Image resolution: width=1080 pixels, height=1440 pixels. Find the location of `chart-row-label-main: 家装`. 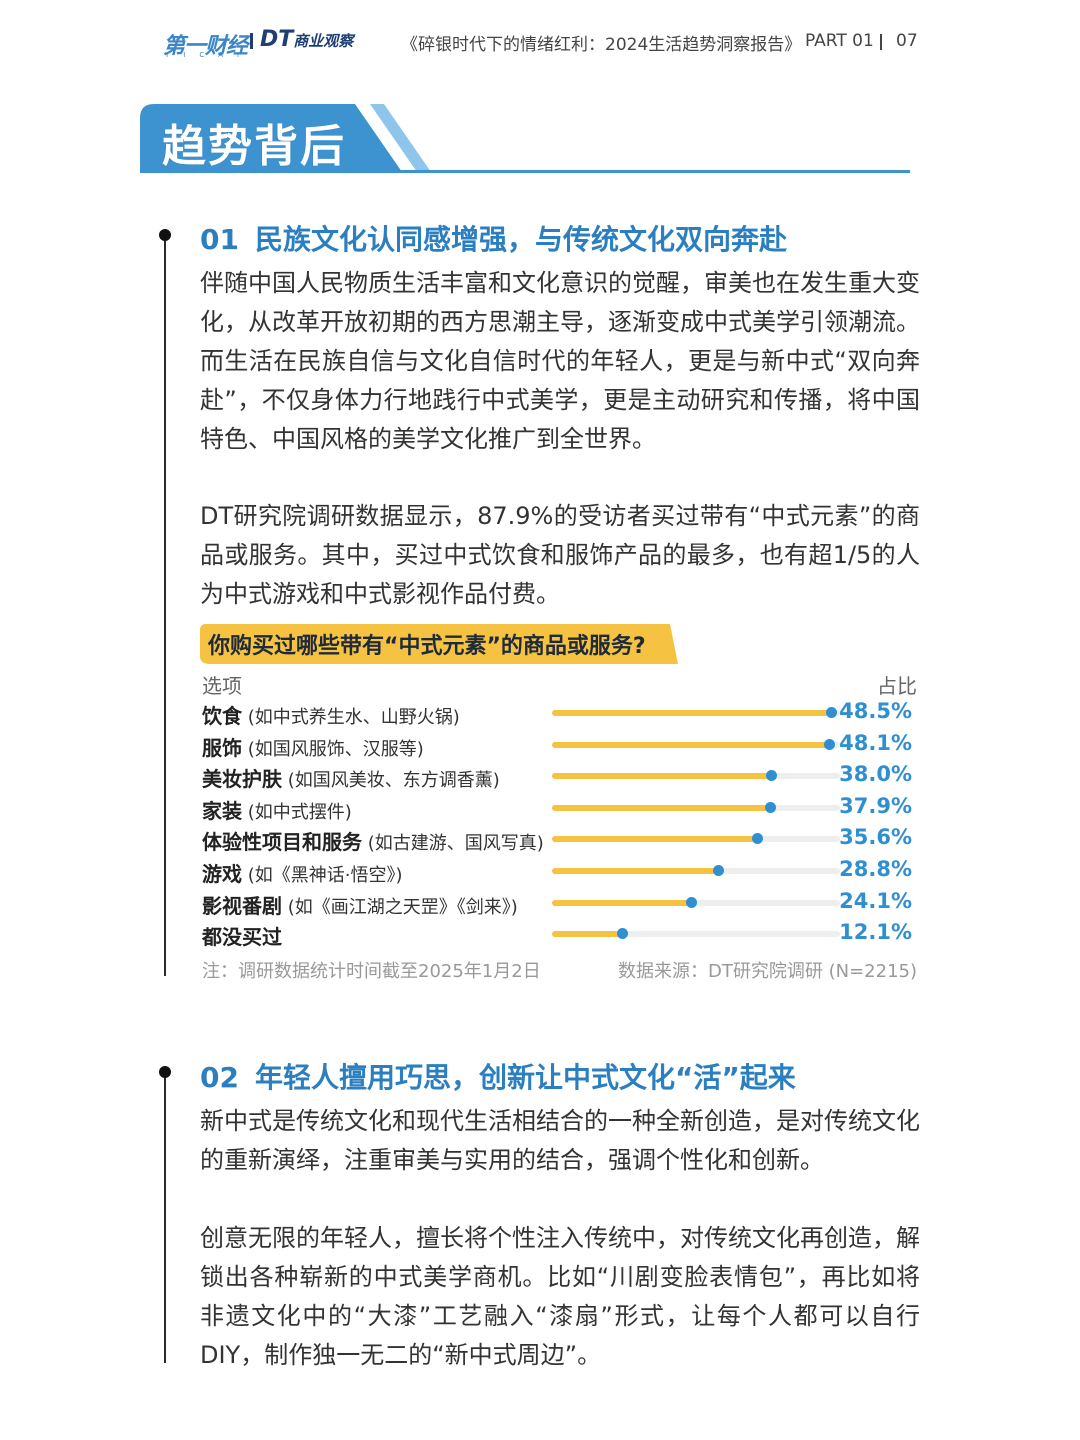

chart-row-label-main: 家装 is located at coordinates (222, 810).